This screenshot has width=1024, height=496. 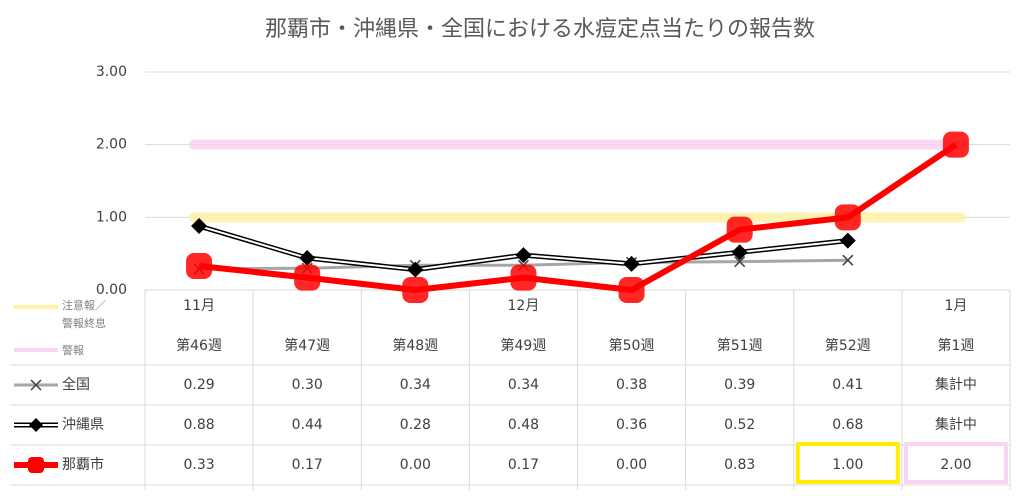 What do you see at coordinates (307, 345) in the screenshot?
I see `x-tick-label: 第47週` at bounding box center [307, 345].